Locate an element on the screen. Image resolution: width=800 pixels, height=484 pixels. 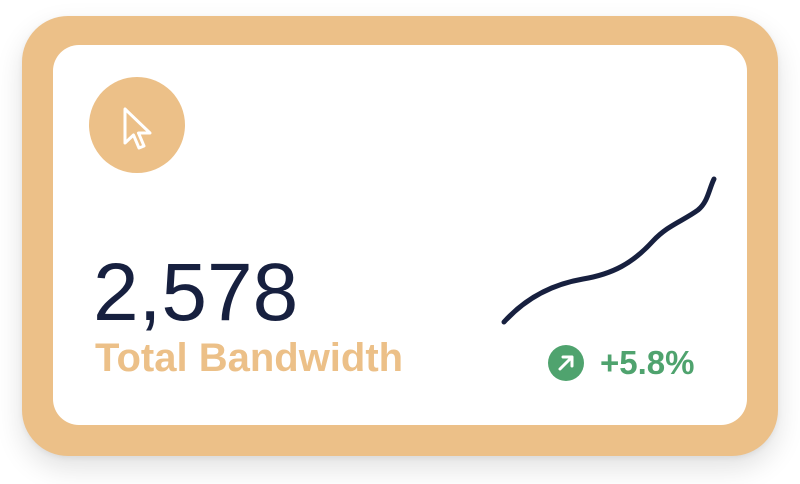
metric-value: 2,578 is located at coordinates (196, 292).